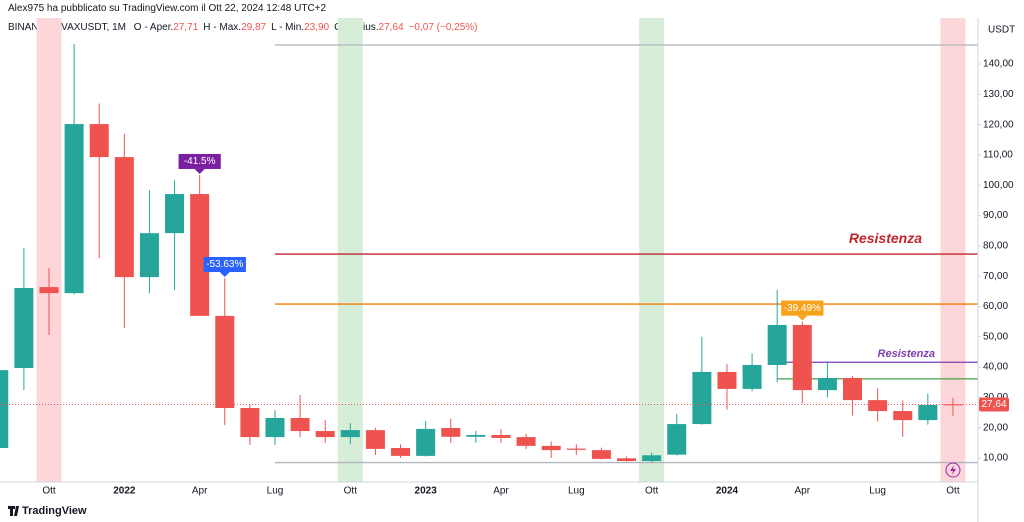 The image size is (1024, 522). I want to click on y-tick-label: 10,00, so click(995, 458).